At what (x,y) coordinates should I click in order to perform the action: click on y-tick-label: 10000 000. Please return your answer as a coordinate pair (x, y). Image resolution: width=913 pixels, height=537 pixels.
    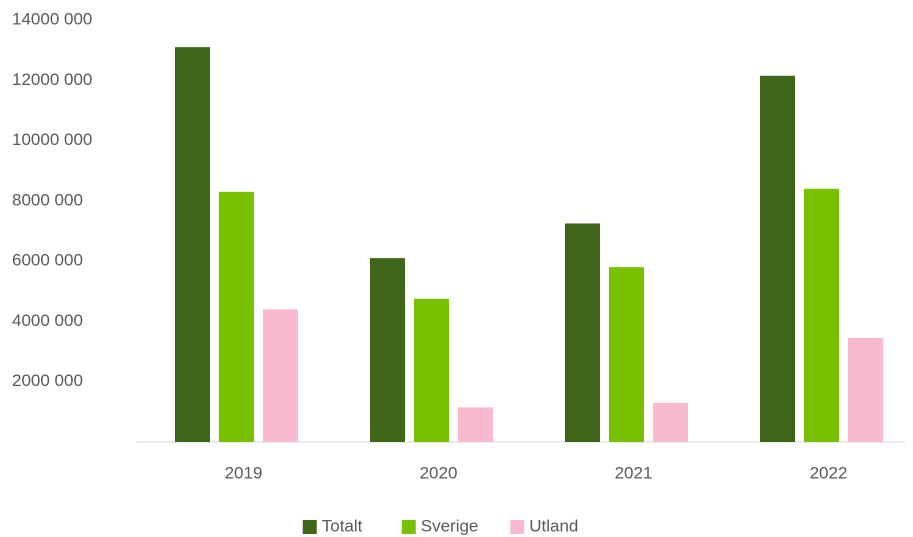
    Looking at the image, I should click on (52, 139).